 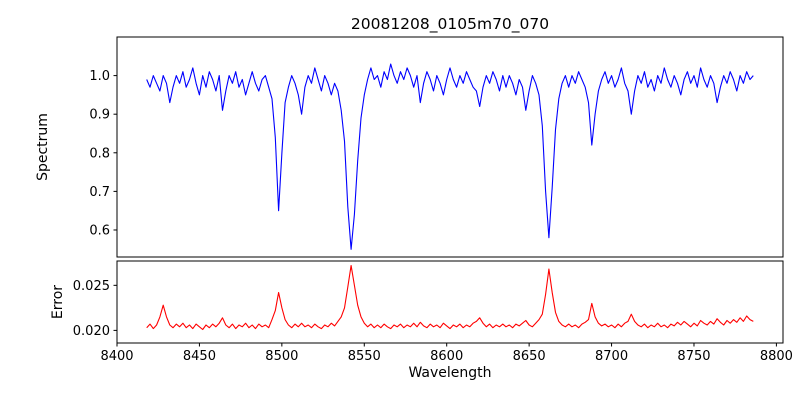 I want to click on x-tick-label: 8800, so click(x=776, y=356).